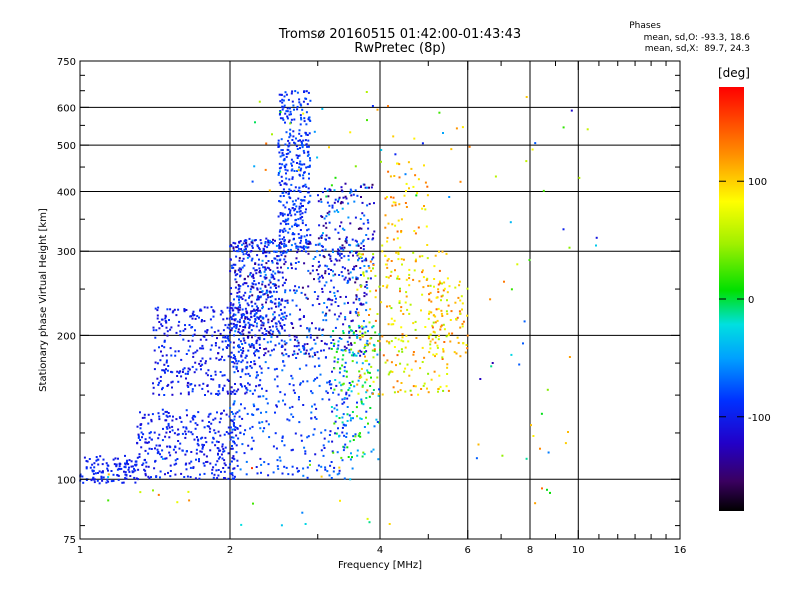  What do you see at coordinates (400, 34) in the screenshot?
I see `chart-title: Tromsø 20160515 01:42:00-01:43:43` at bounding box center [400, 34].